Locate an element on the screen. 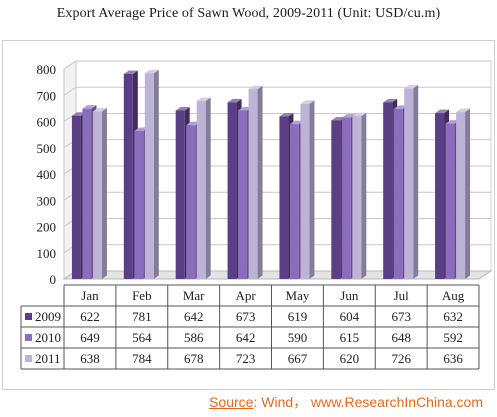 The image size is (497, 417). data-label: 636 is located at coordinates (453, 358).